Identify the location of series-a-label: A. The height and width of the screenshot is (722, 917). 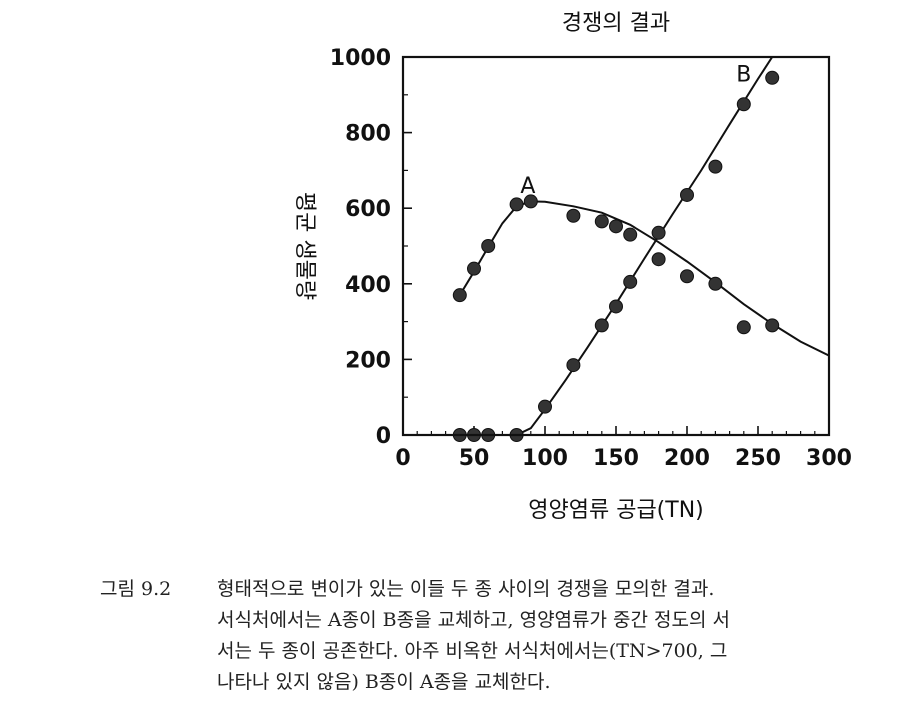
(527, 186).